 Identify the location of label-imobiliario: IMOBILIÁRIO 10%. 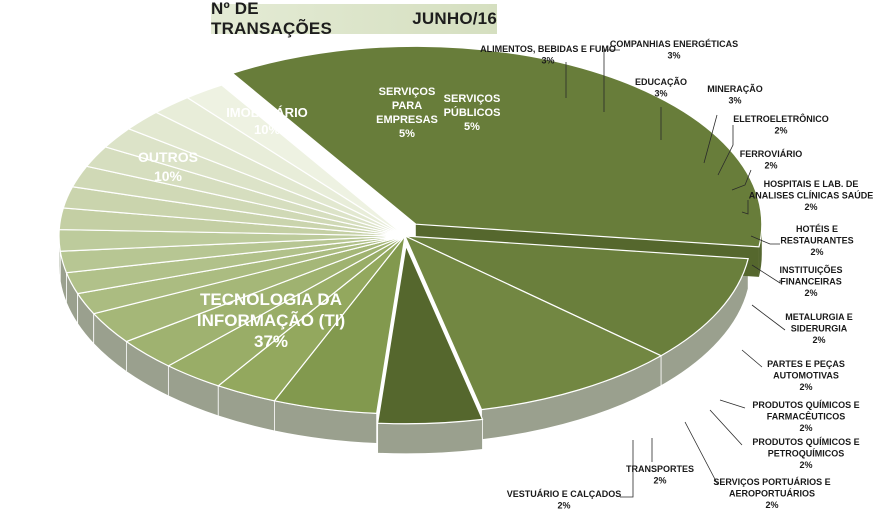
(267, 121).